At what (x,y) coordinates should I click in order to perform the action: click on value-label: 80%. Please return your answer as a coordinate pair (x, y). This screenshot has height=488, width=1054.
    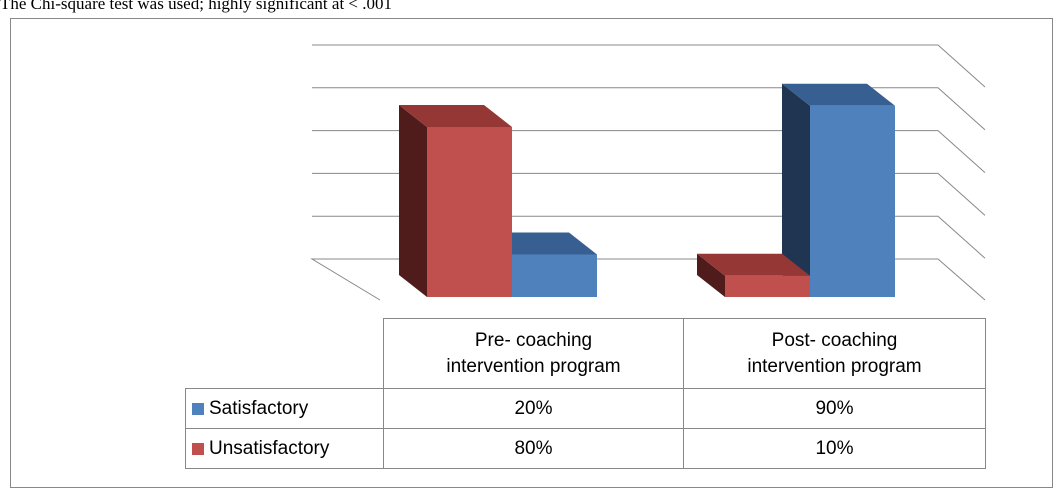
    Looking at the image, I should click on (533, 448).